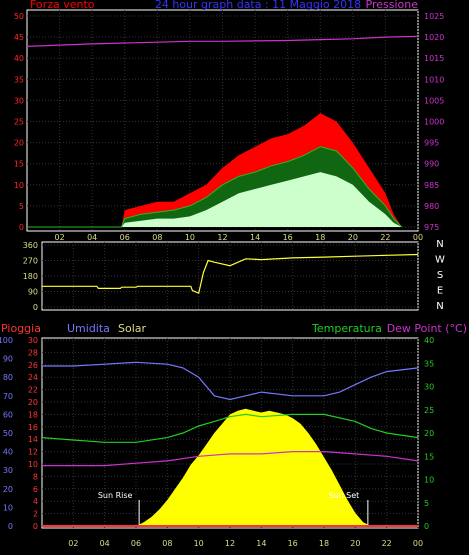 Image resolution: width=469 pixels, height=555 pixels. What do you see at coordinates (238, 237) in the screenshot?
I see `wind-x-axis-ticks: 02 04 06 08 10 12 14 16 18 20 22 00` at bounding box center [238, 237].